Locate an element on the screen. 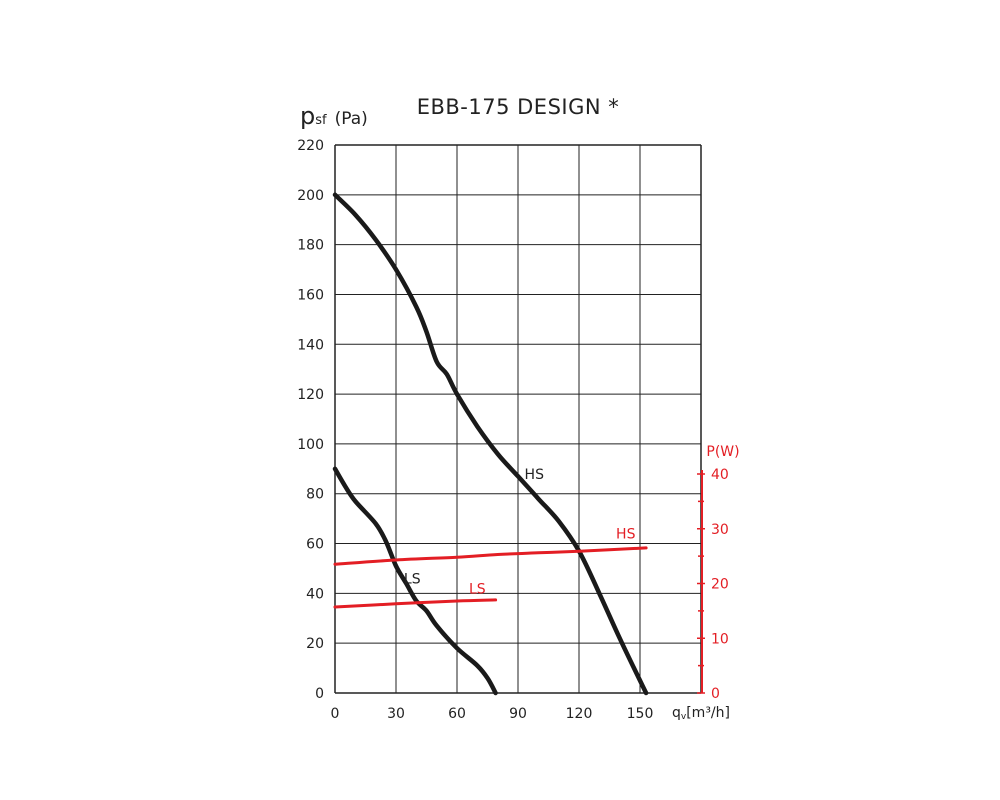 The image size is (1000, 800). power-tick-label: 30 is located at coordinates (720, 530).